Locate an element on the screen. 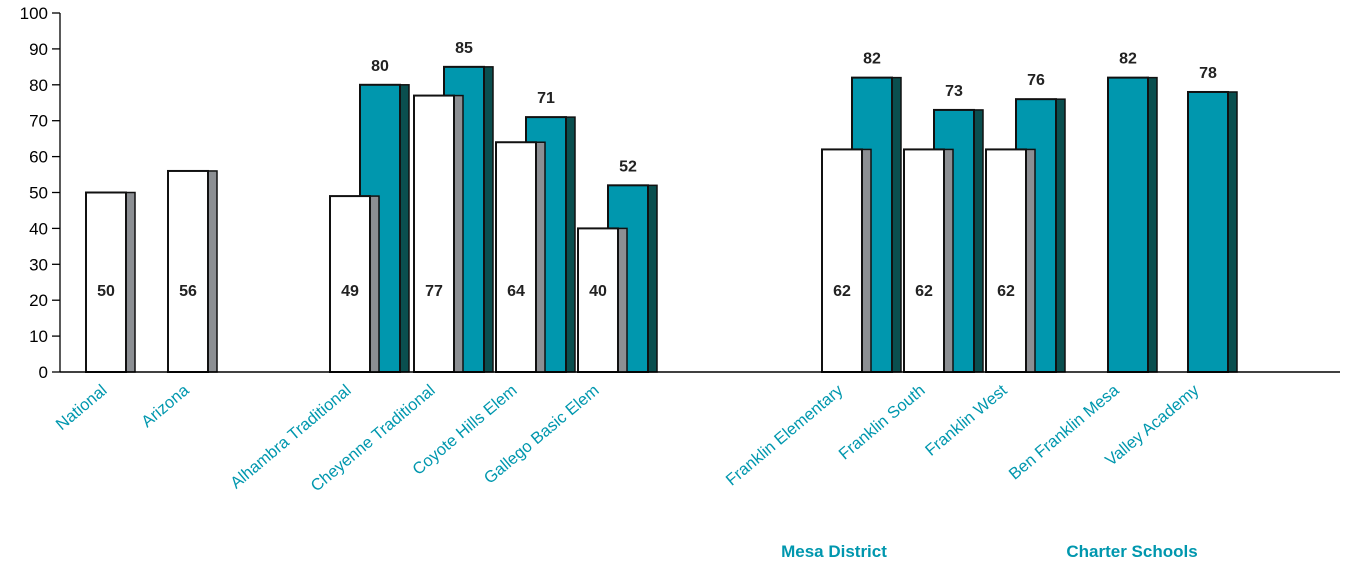 This screenshot has width=1347, height=569. value-label-white-alhambra-traditional: 49 is located at coordinates (350, 291).